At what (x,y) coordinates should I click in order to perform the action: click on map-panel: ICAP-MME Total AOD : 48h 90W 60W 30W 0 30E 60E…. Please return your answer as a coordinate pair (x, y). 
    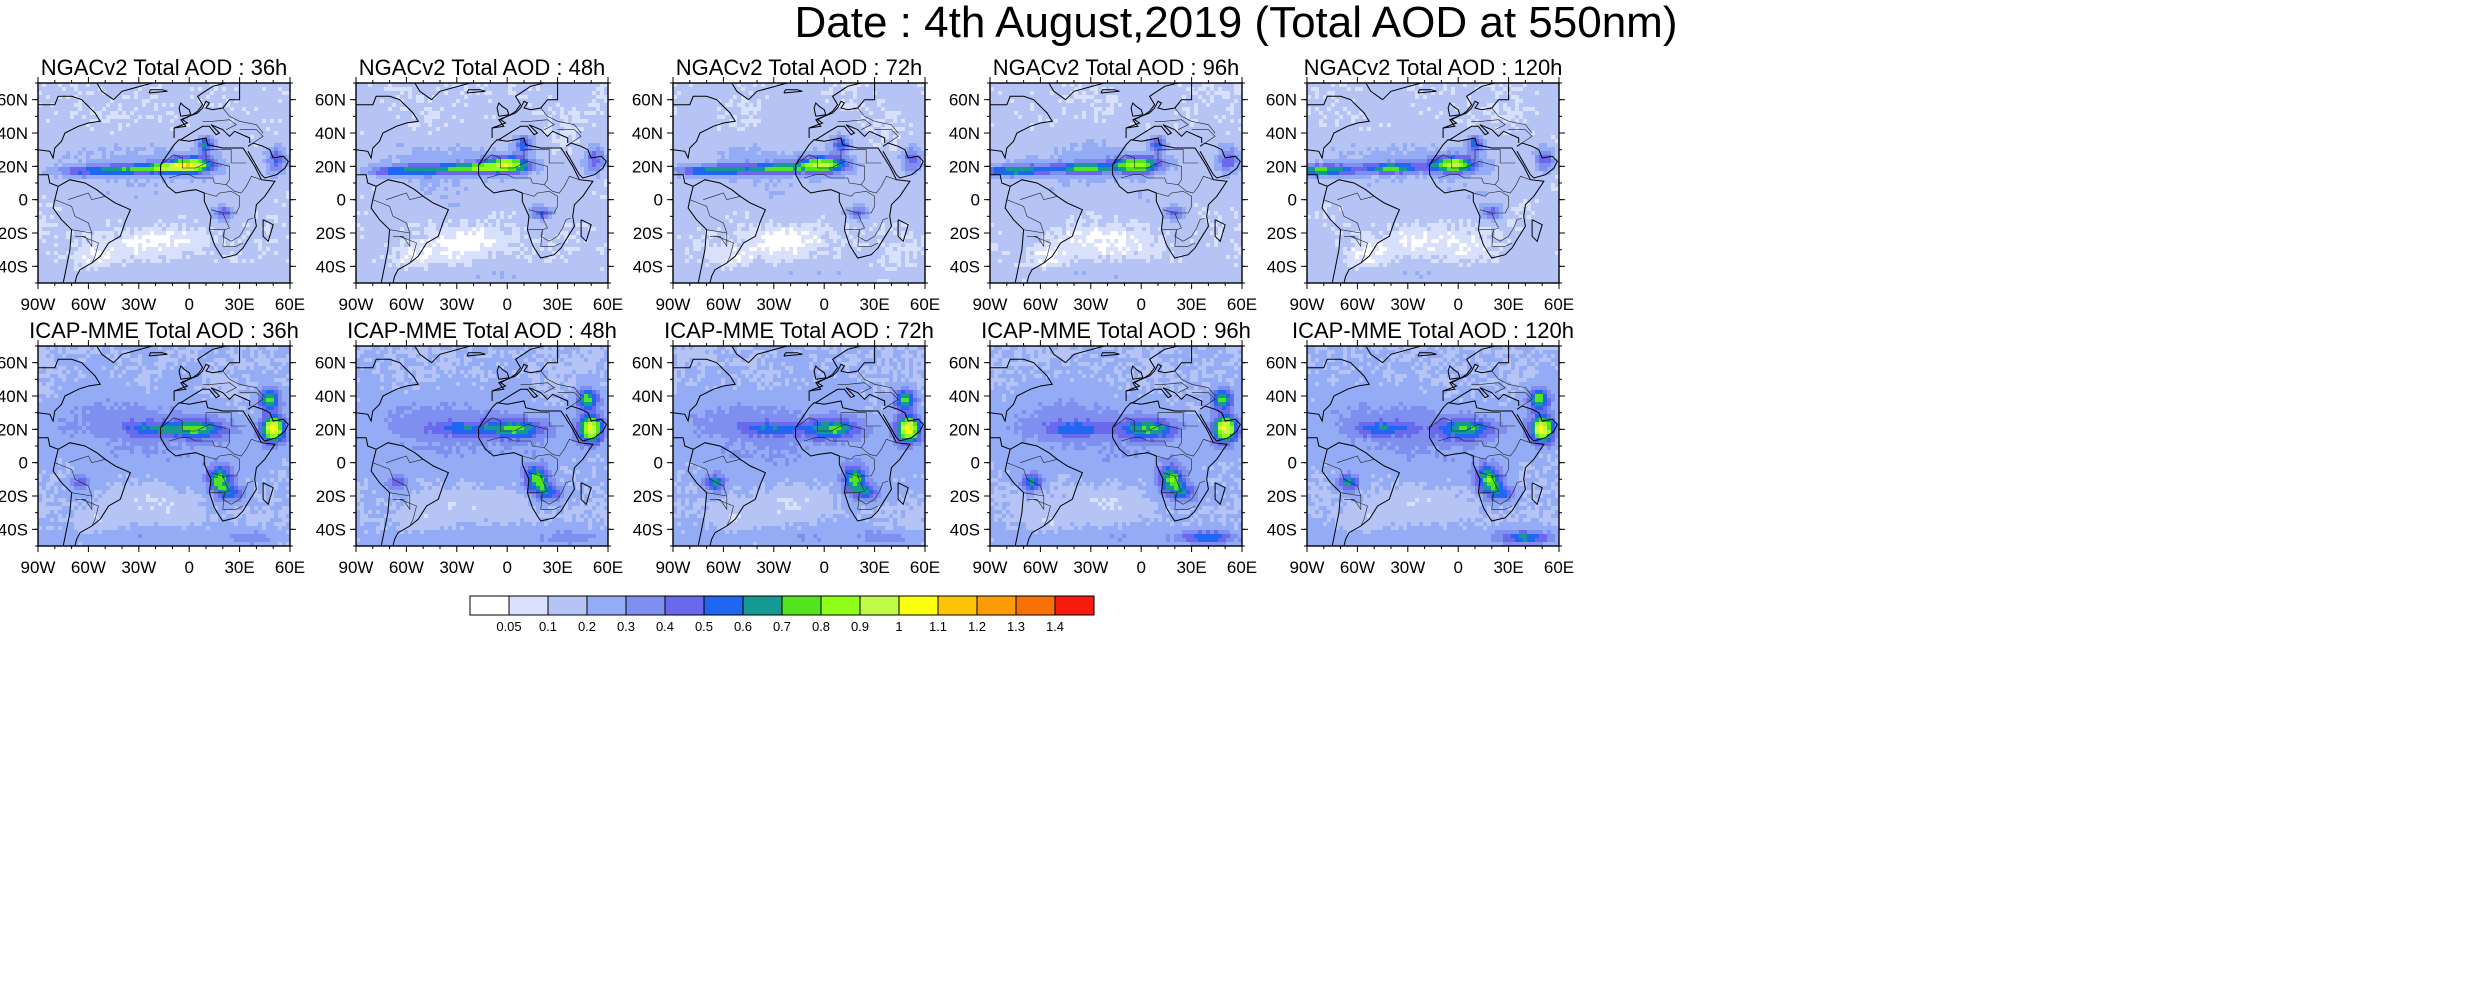
    Looking at the image, I should click on (469, 447).